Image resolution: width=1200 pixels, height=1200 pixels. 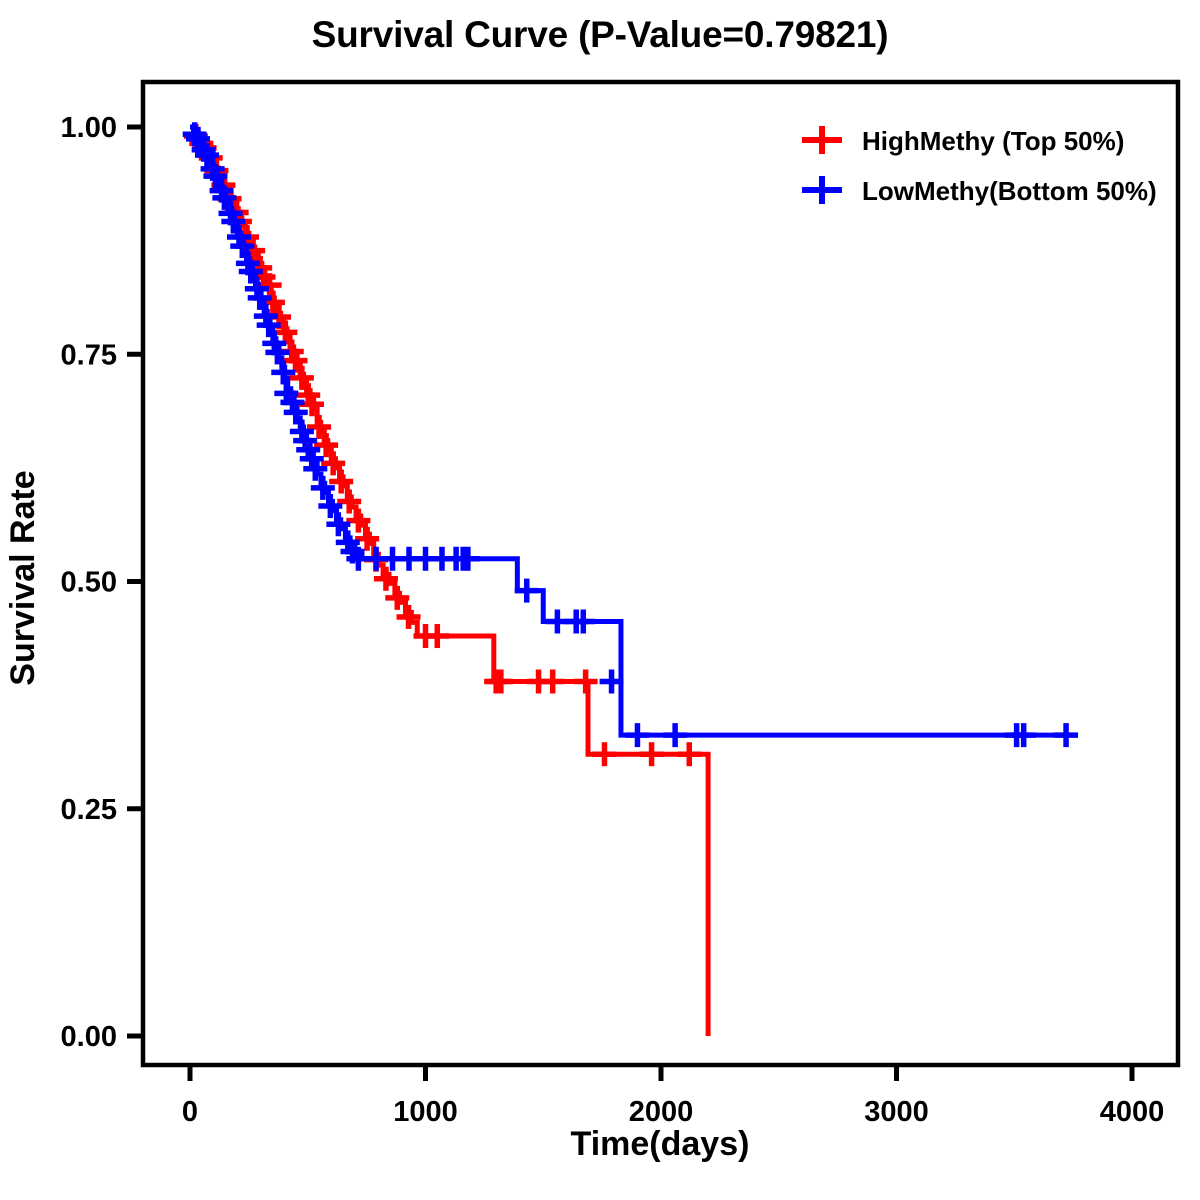 I want to click on x-tick-label: 4000, so click(x=1132, y=1112).